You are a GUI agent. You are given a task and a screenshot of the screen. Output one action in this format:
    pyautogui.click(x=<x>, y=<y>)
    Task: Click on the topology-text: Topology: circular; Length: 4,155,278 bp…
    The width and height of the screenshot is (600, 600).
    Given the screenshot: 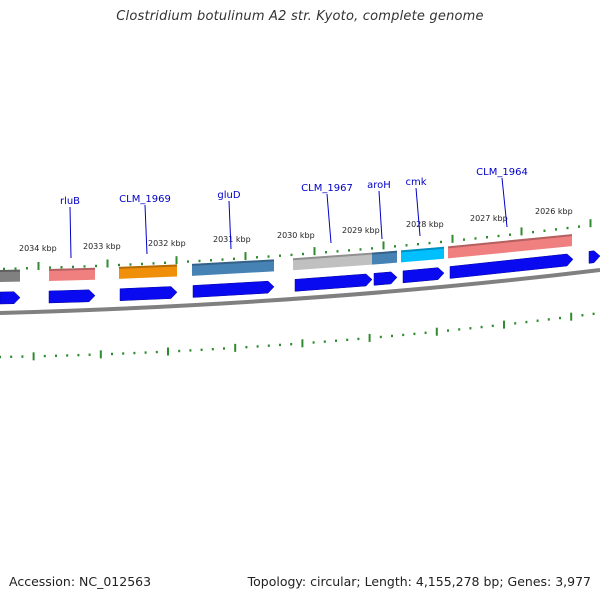 What is the action you would take?
    pyautogui.click(x=419, y=581)
    